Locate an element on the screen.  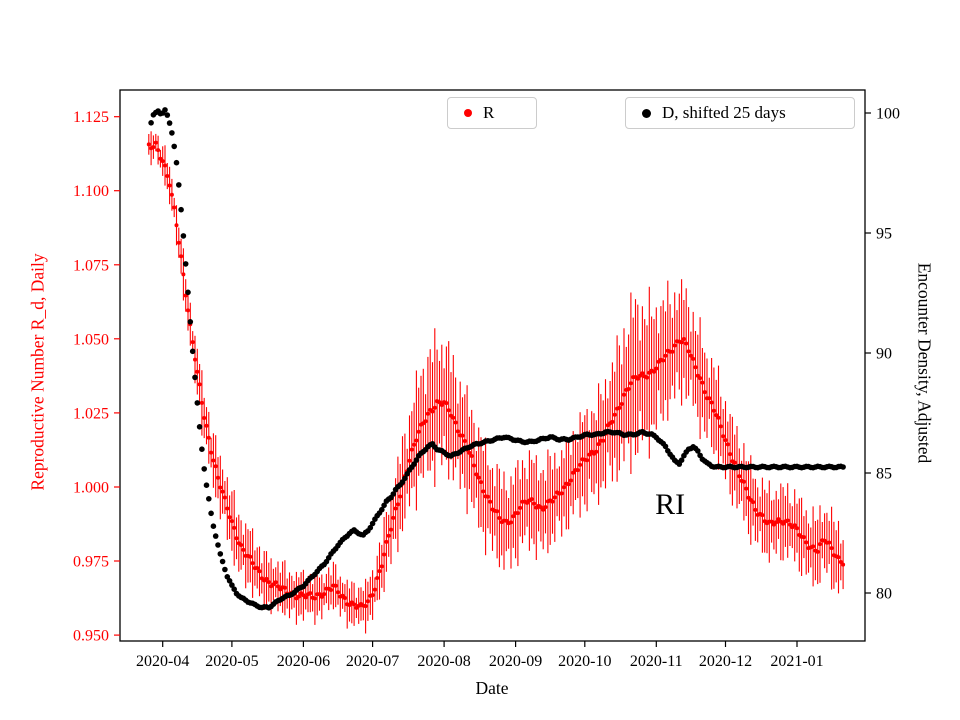
legend-r-marker-icon is located at coordinates (468, 113).